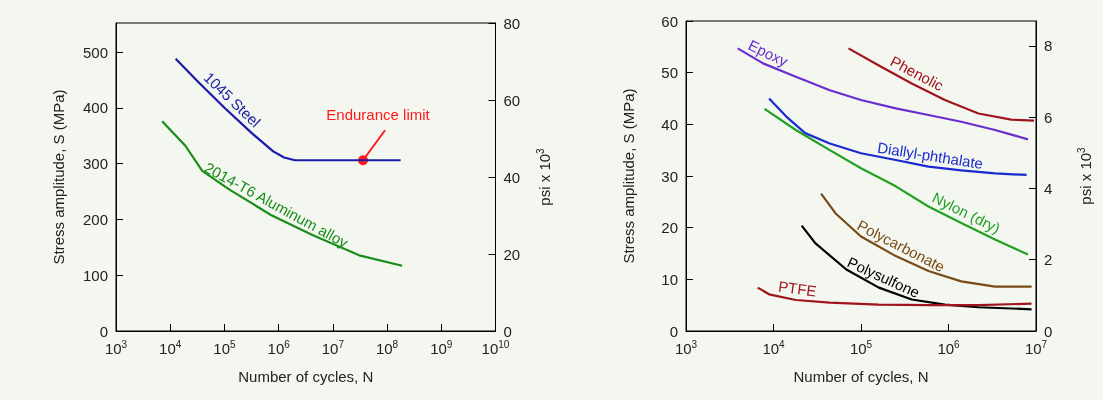 This screenshot has height=400, width=1103. Describe the element at coordinates (669, 176) in the screenshot. I see `y-tick-label: 30` at that location.